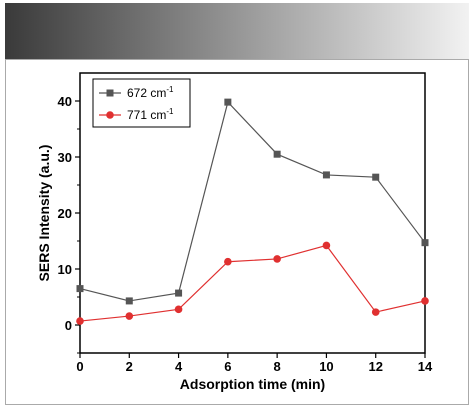 The image size is (474, 410). I want to click on series-line, so click(252, 283).